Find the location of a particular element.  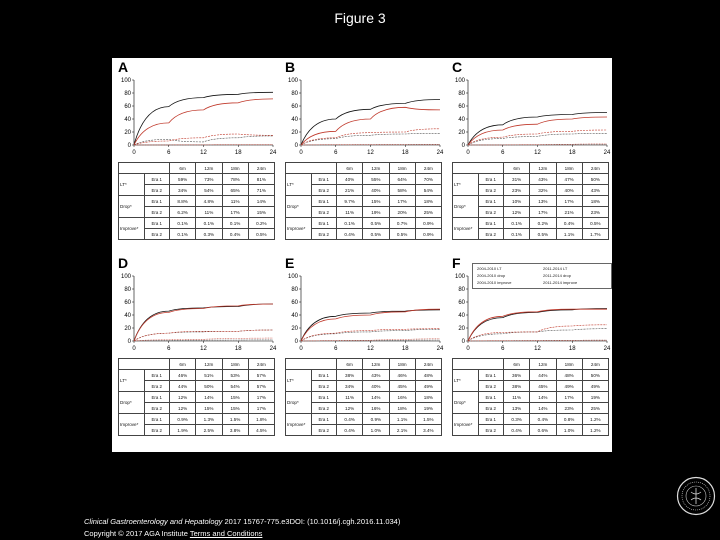

table-cell: 2.1% is located at coordinates (402, 430).